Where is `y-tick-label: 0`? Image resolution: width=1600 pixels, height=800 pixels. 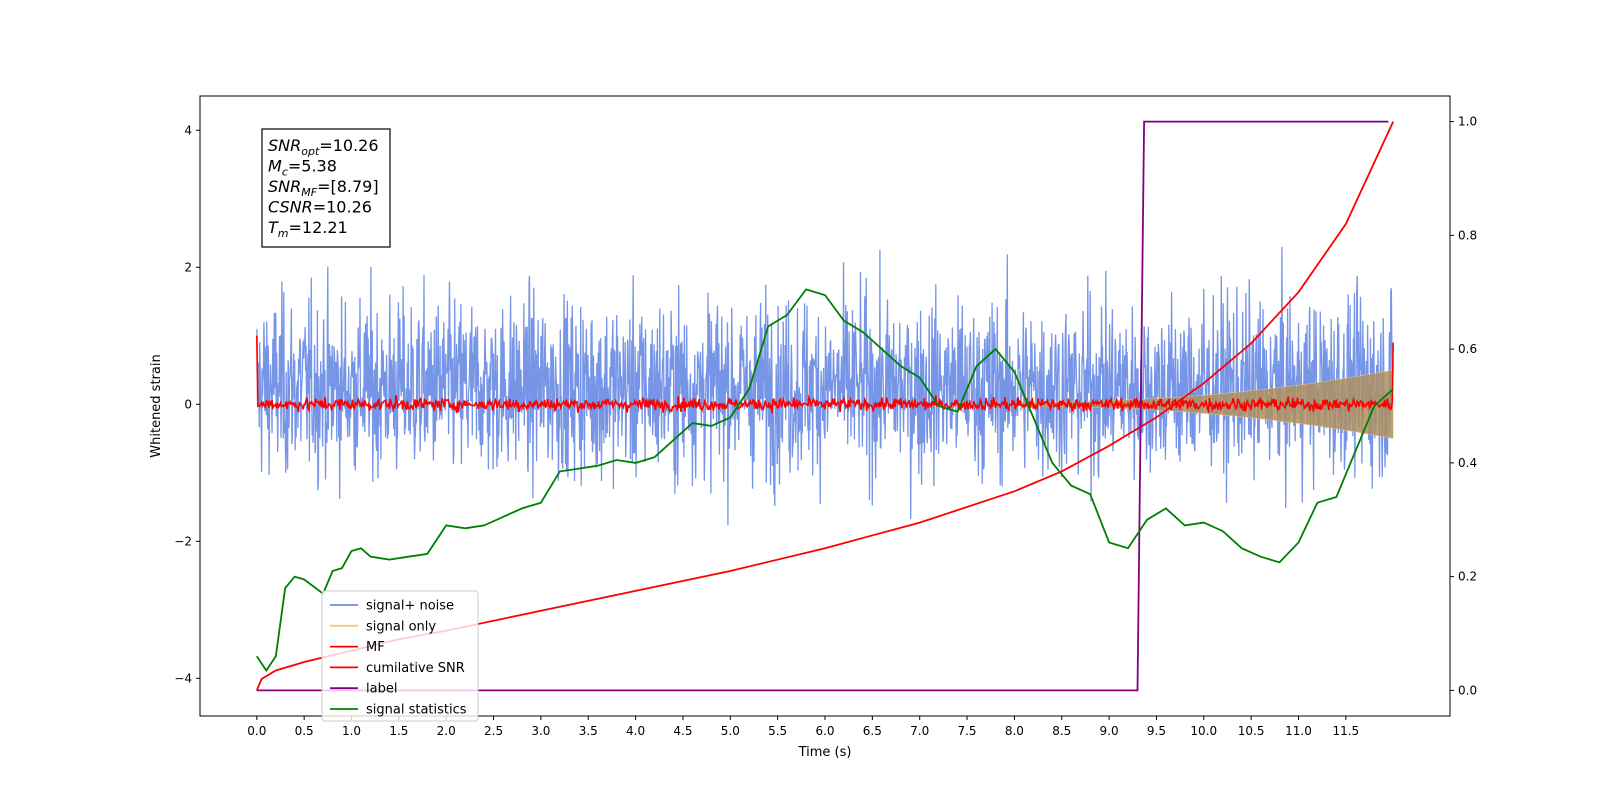
y-tick-label: 0 is located at coordinates (188, 404).